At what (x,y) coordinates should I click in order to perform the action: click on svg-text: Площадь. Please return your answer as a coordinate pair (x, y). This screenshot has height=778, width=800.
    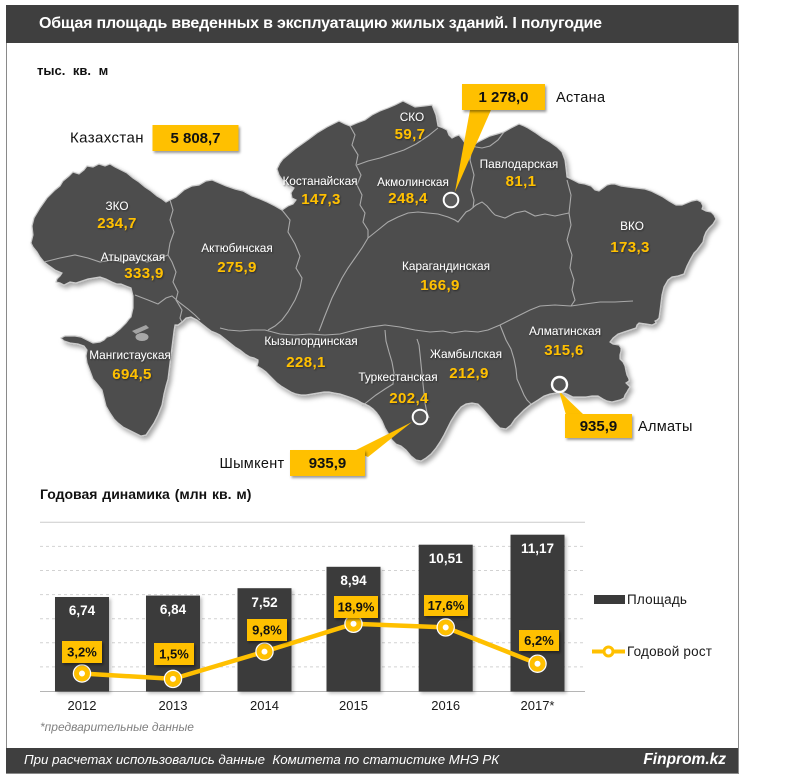
    Looking at the image, I should click on (657, 599).